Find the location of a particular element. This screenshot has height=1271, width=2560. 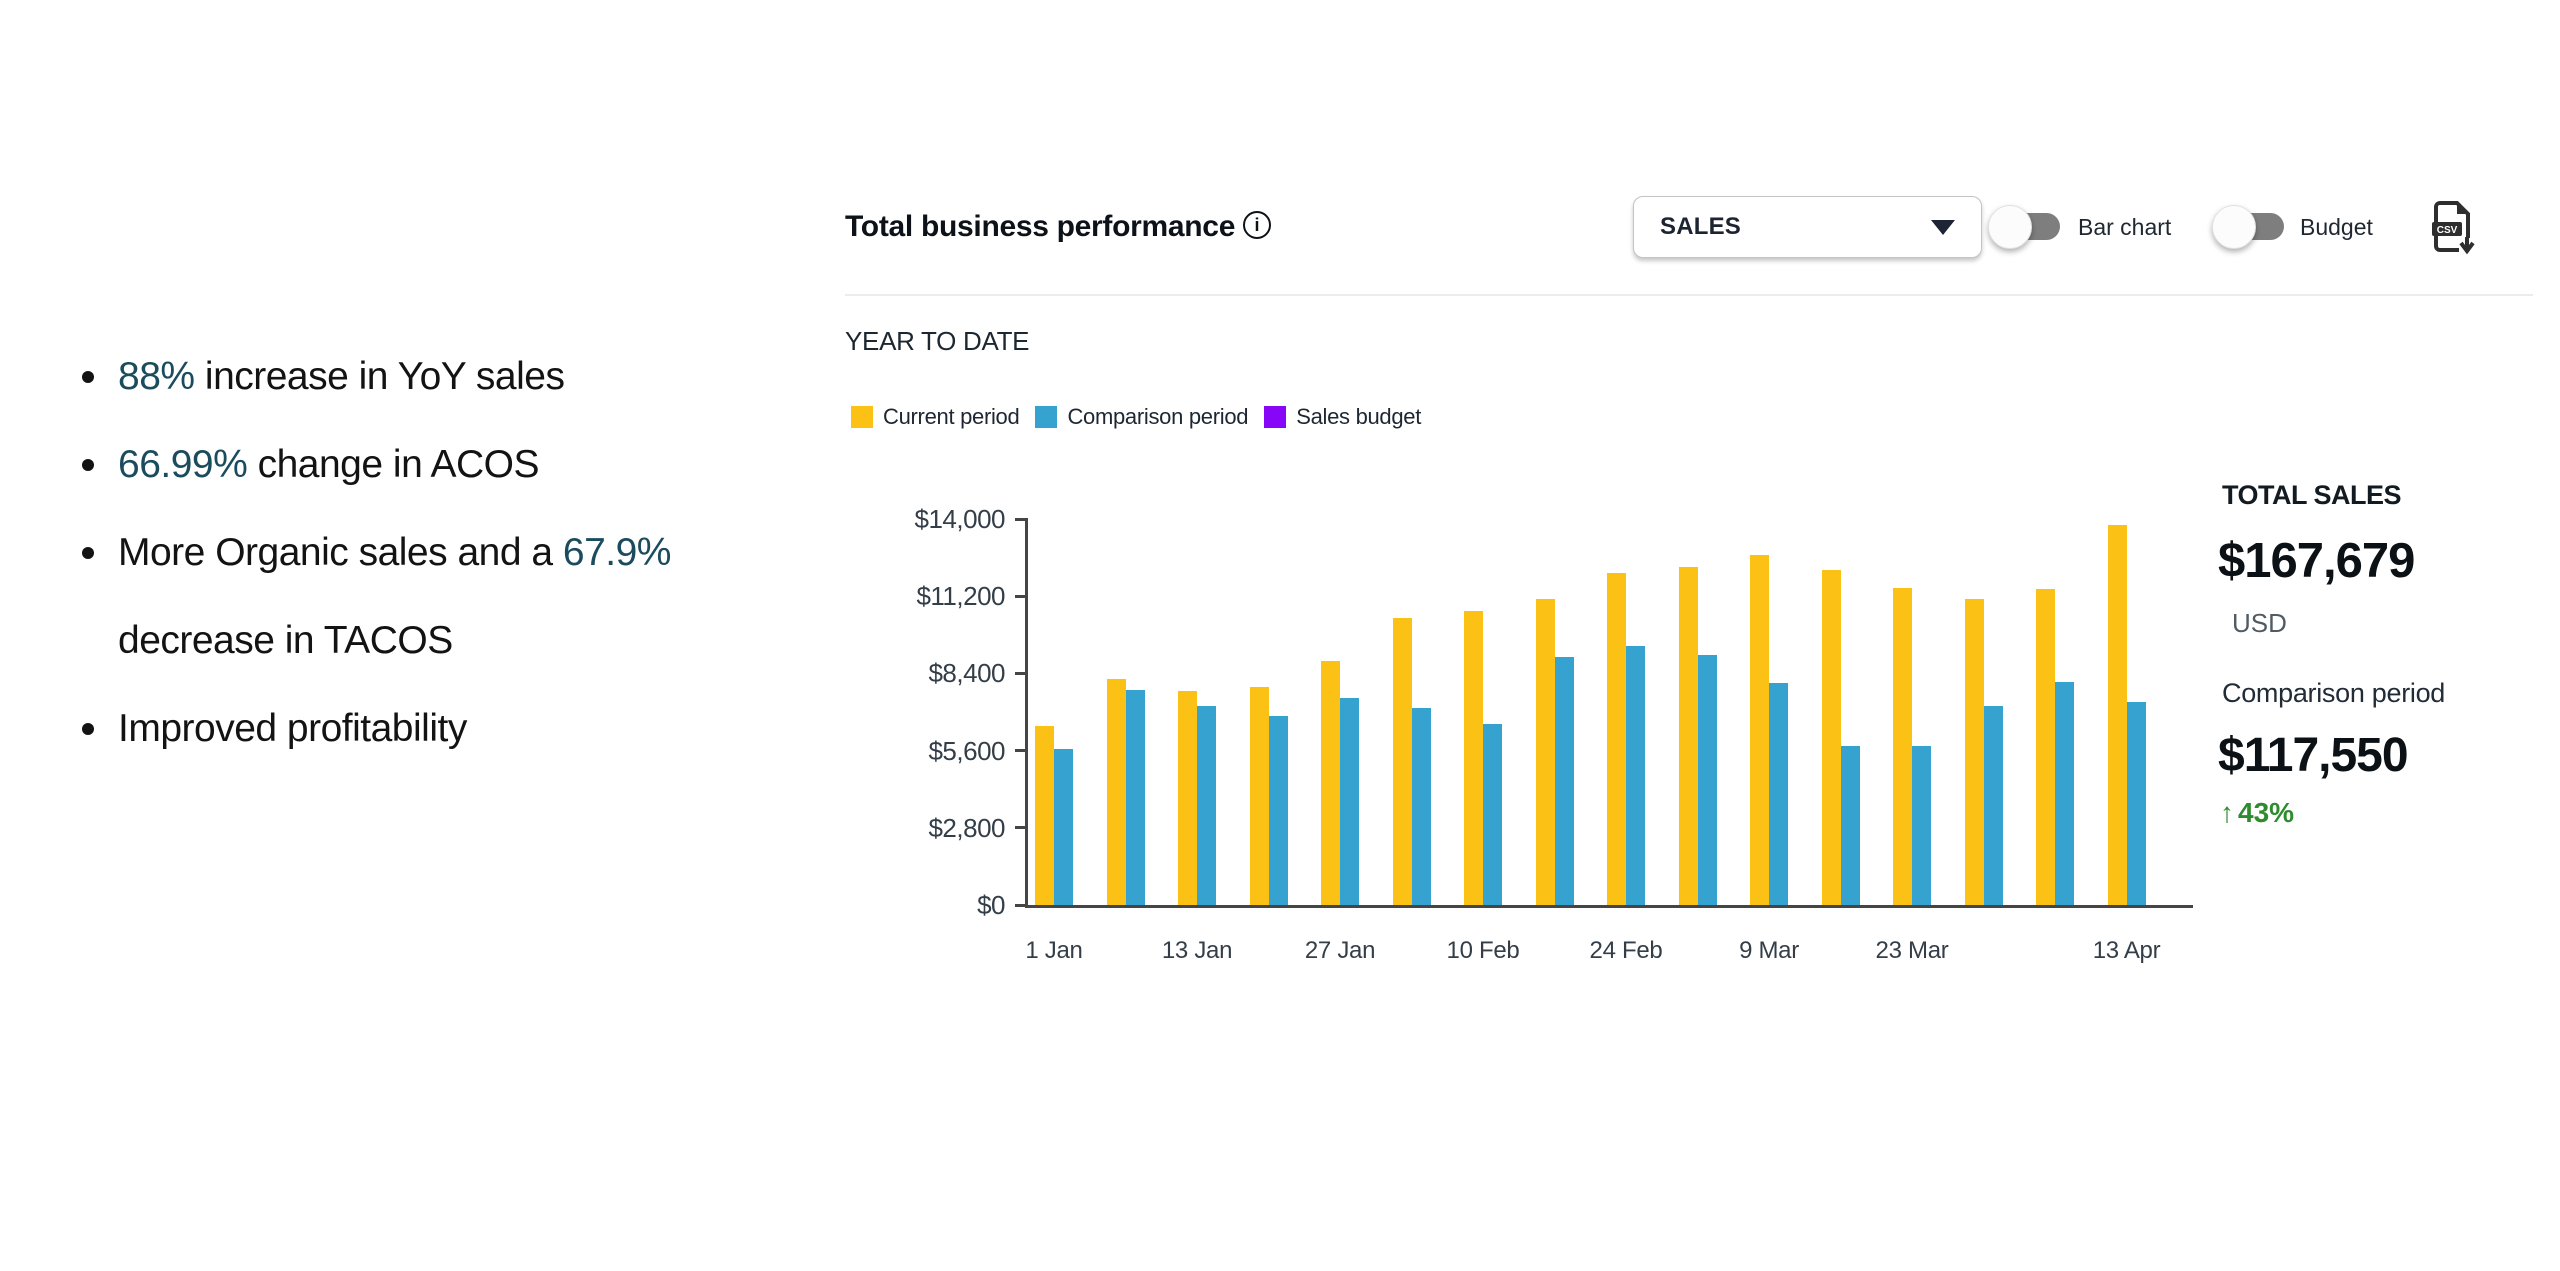

plain-text: Improved profitability is located at coordinates (292, 728).